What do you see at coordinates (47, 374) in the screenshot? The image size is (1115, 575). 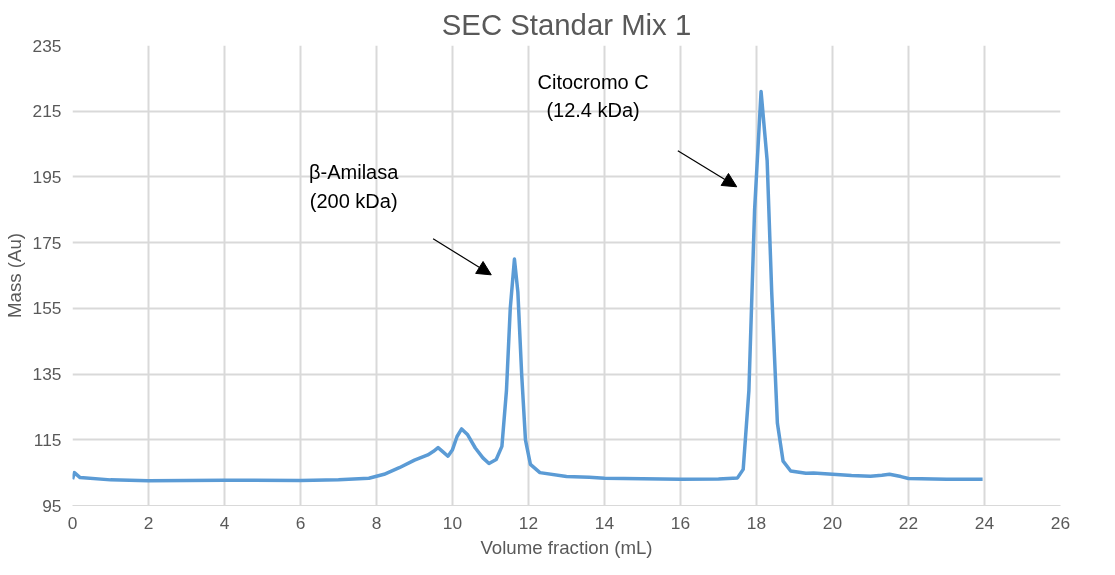 I see `y-tick-label: 135` at bounding box center [47, 374].